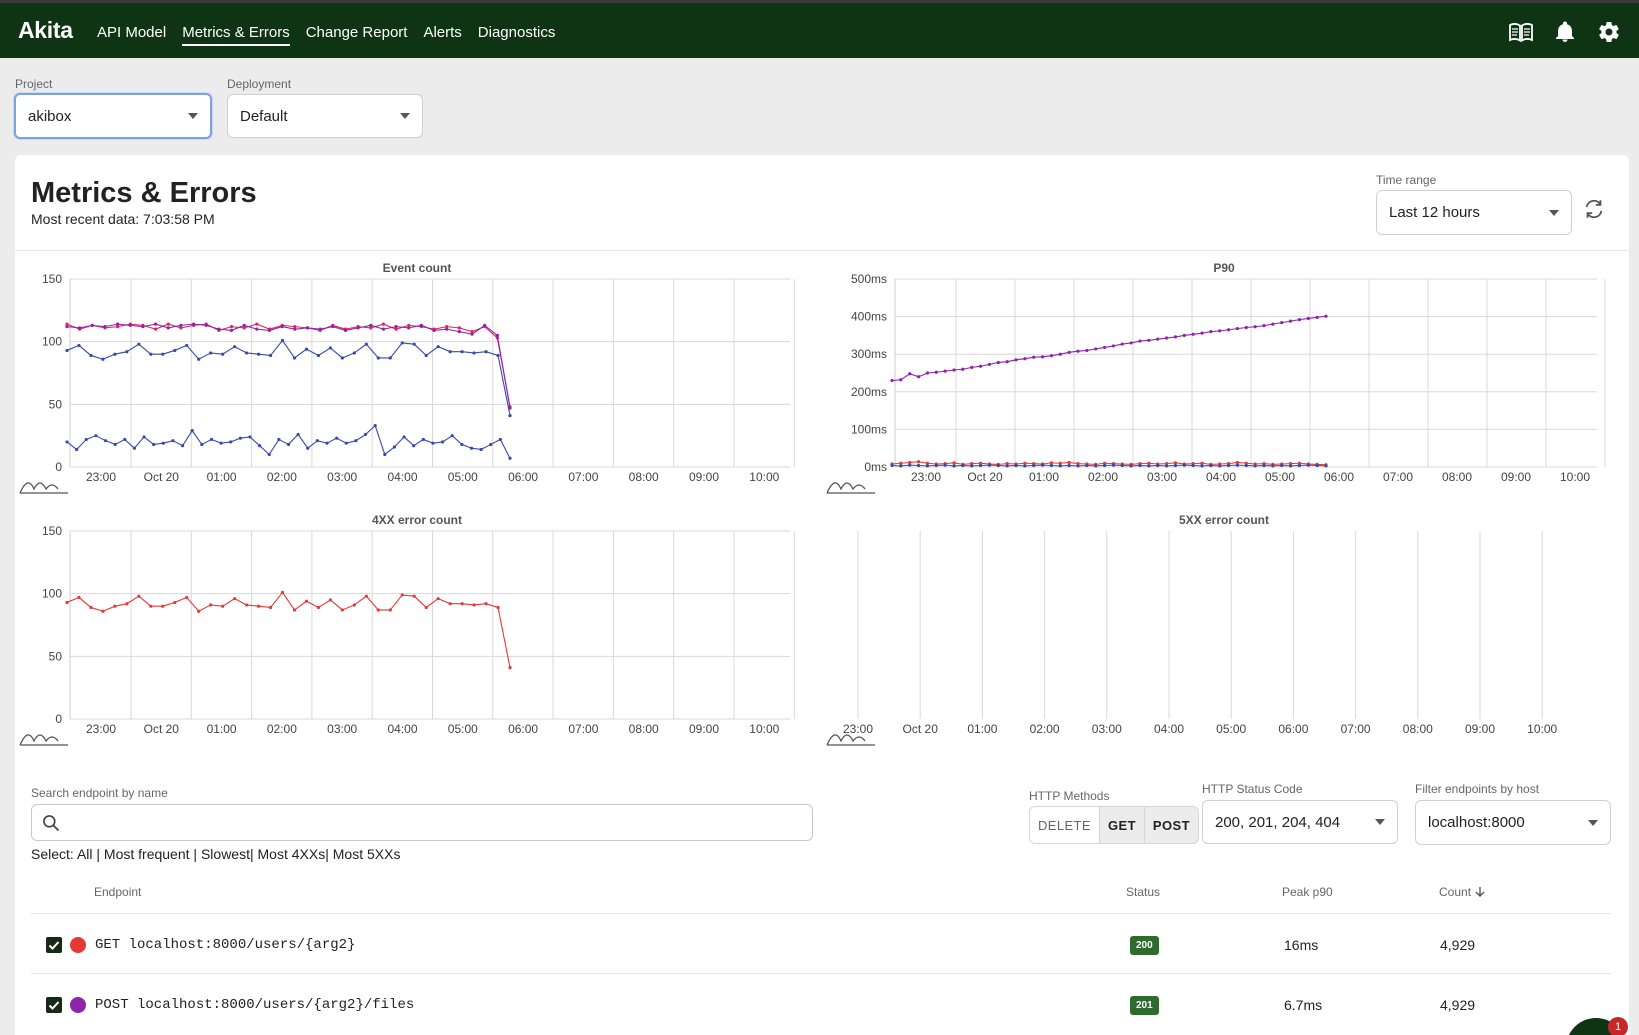 This screenshot has height=1035, width=1639. What do you see at coordinates (113, 116) in the screenshot?
I see `project-select: akibox` at bounding box center [113, 116].